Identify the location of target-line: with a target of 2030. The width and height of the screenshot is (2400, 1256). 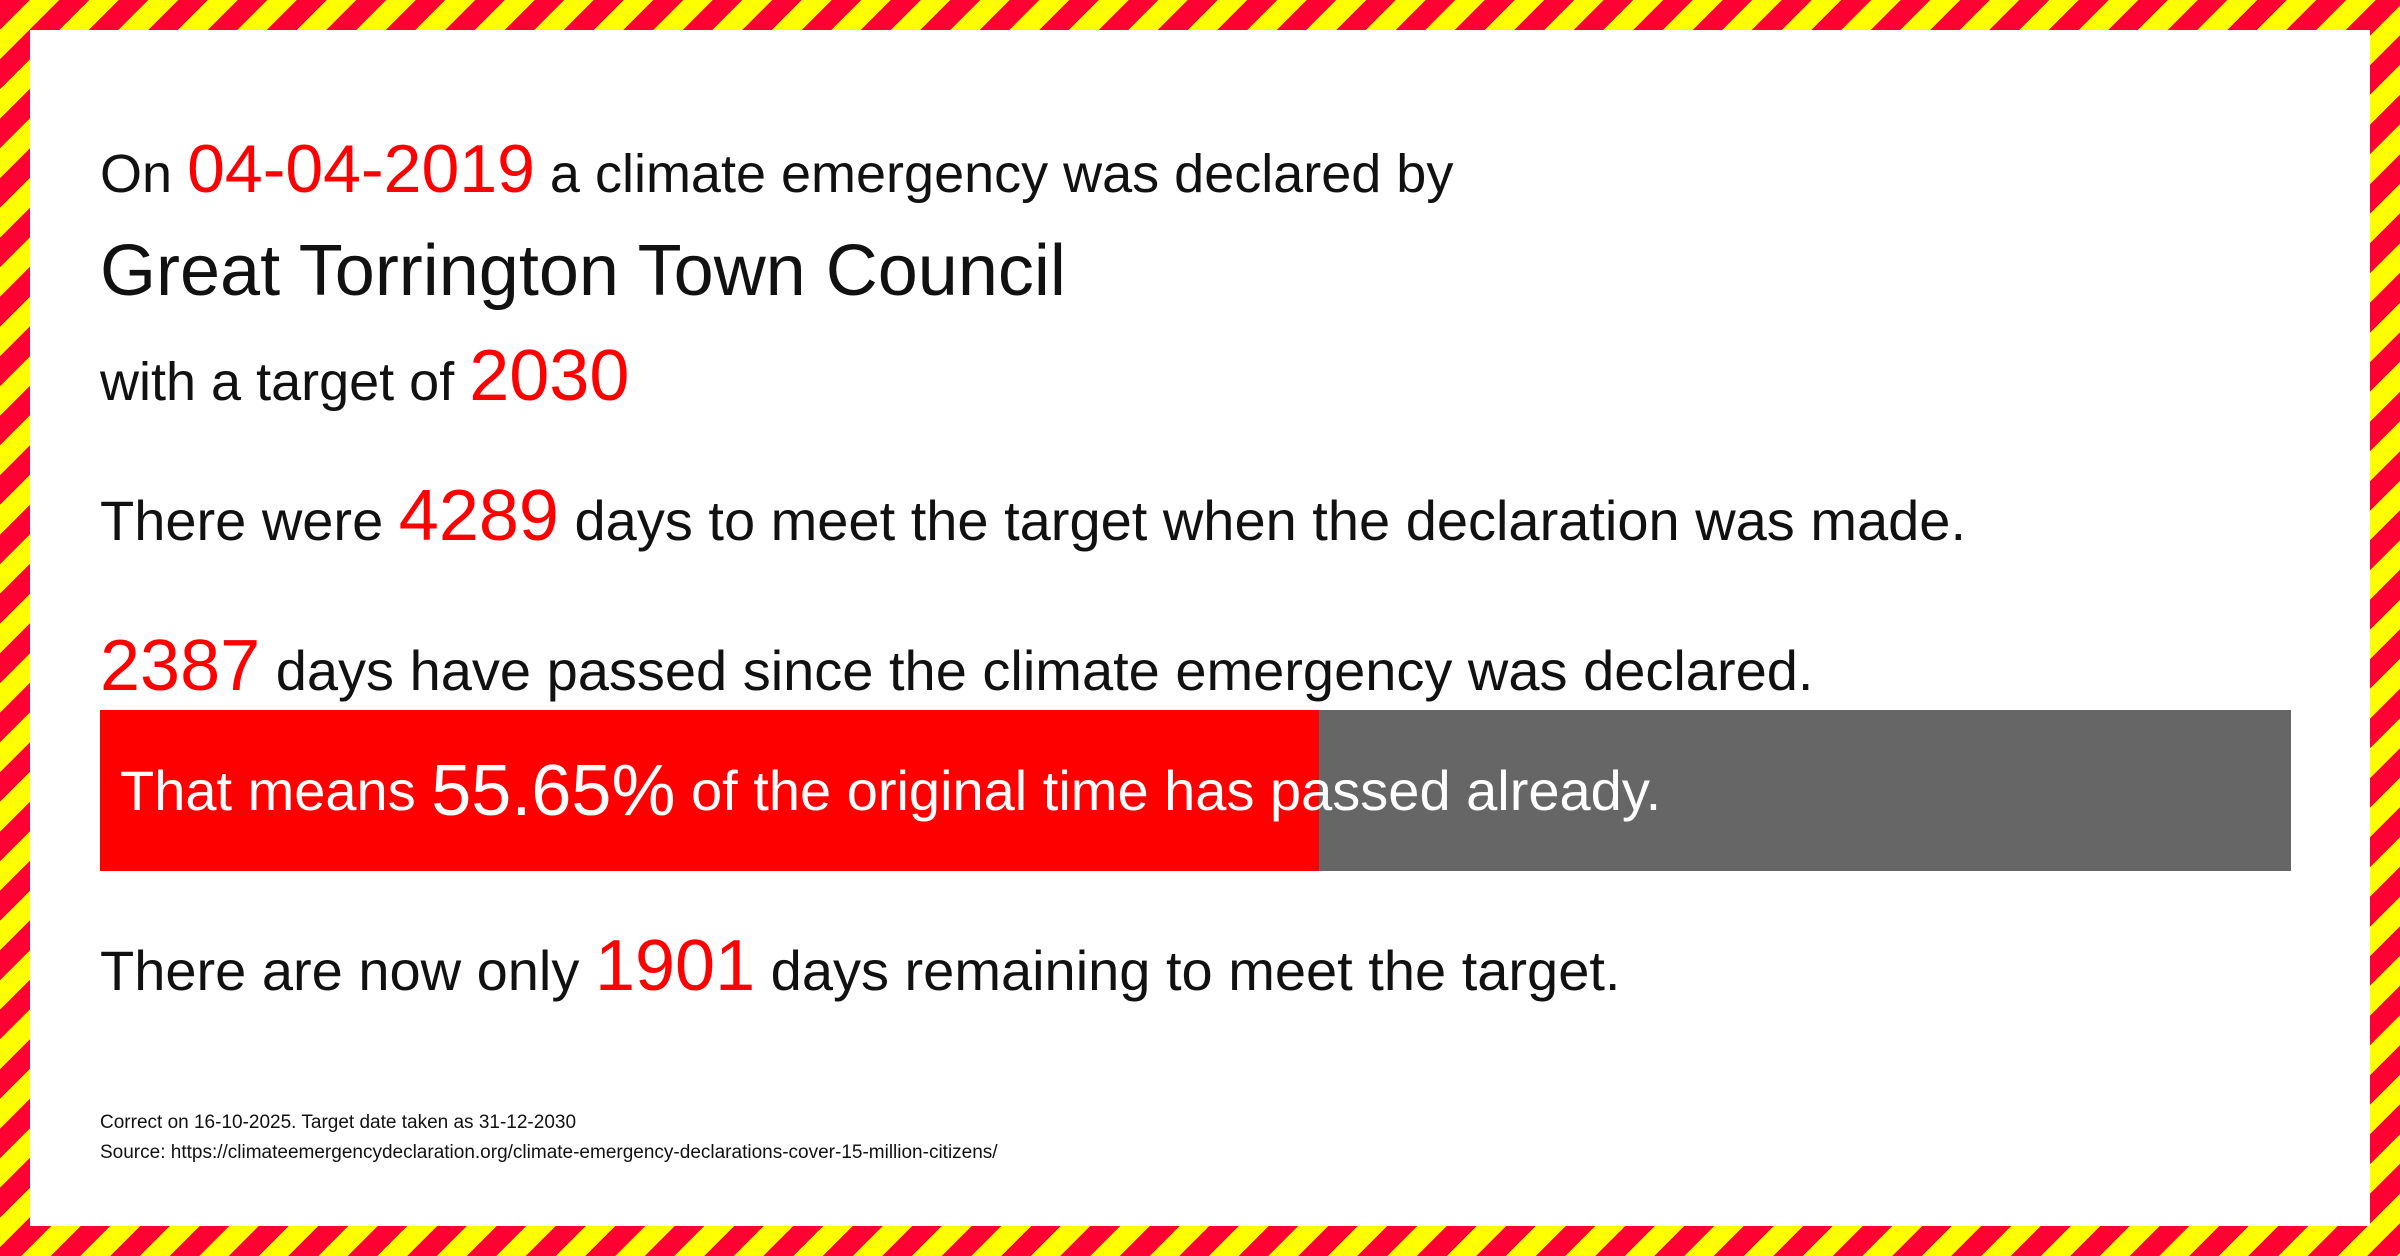
(364, 376).